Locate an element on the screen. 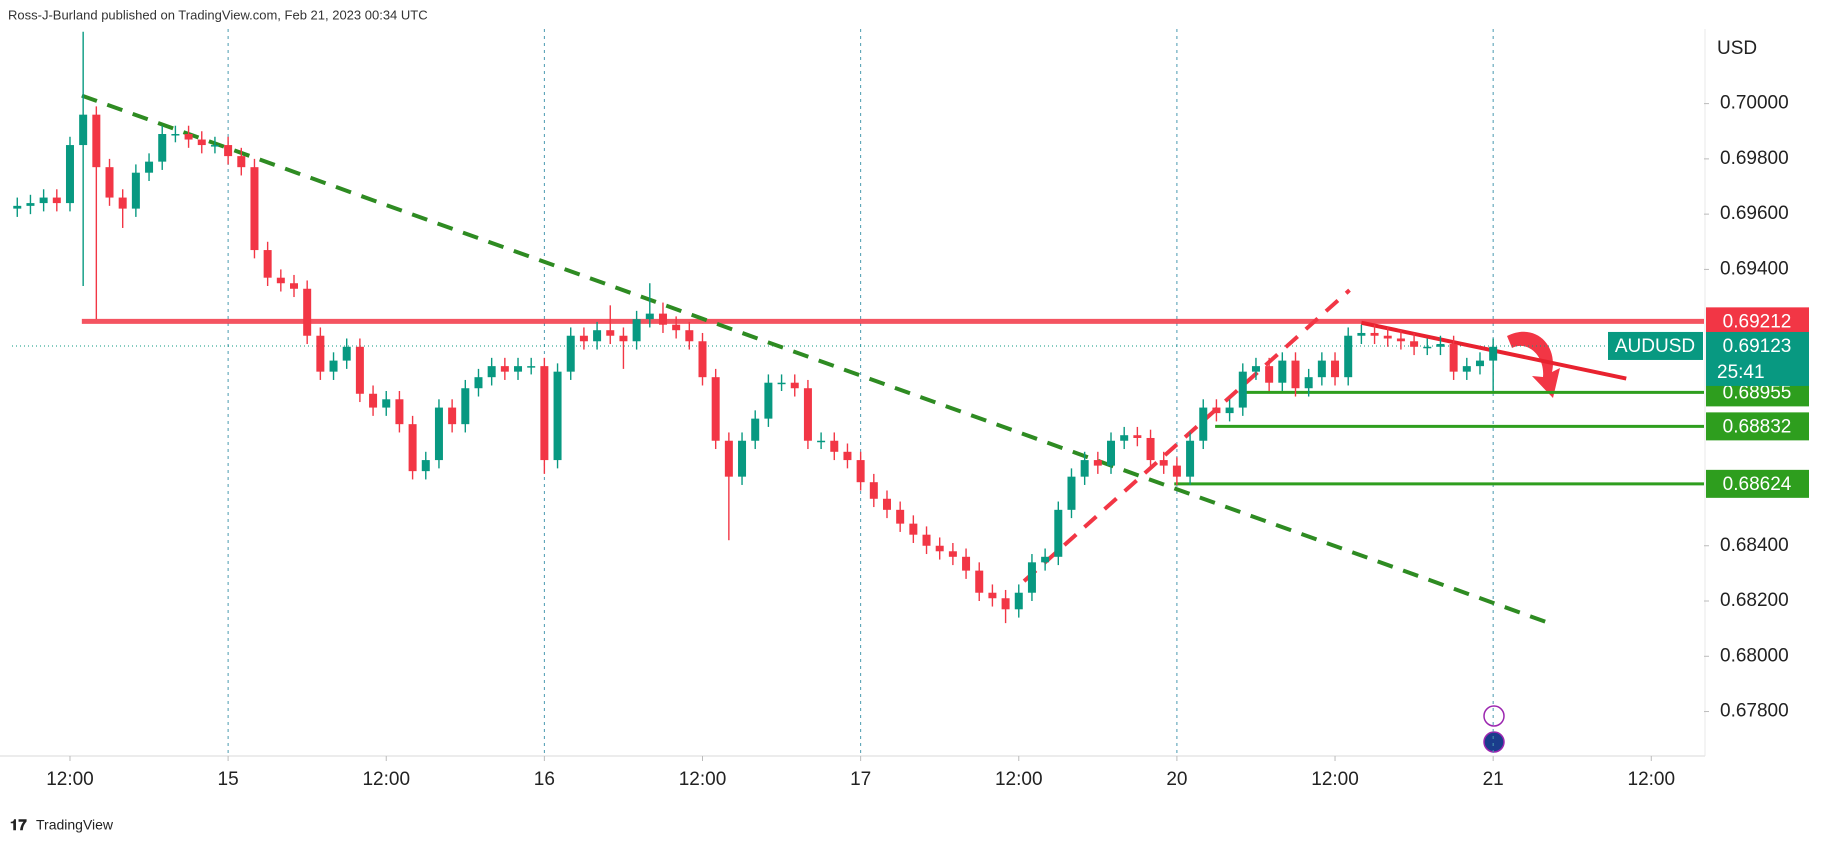 Image resolution: width=1823 pixels, height=850 pixels. y-tick-label: 0.69400 is located at coordinates (1754, 268).